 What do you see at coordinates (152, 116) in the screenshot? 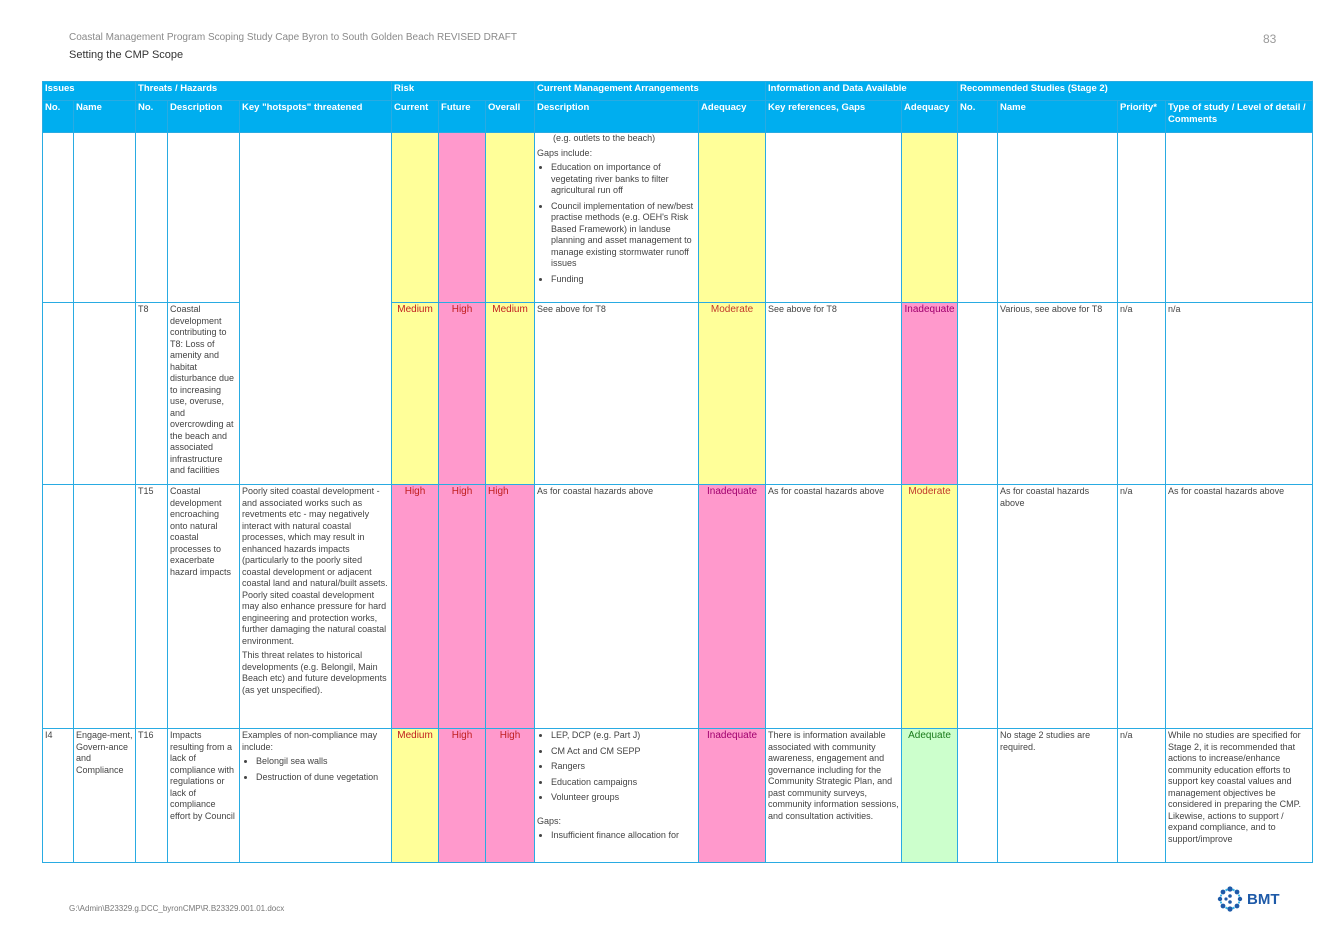
I see `col-threat-no: No.` at bounding box center [152, 116].